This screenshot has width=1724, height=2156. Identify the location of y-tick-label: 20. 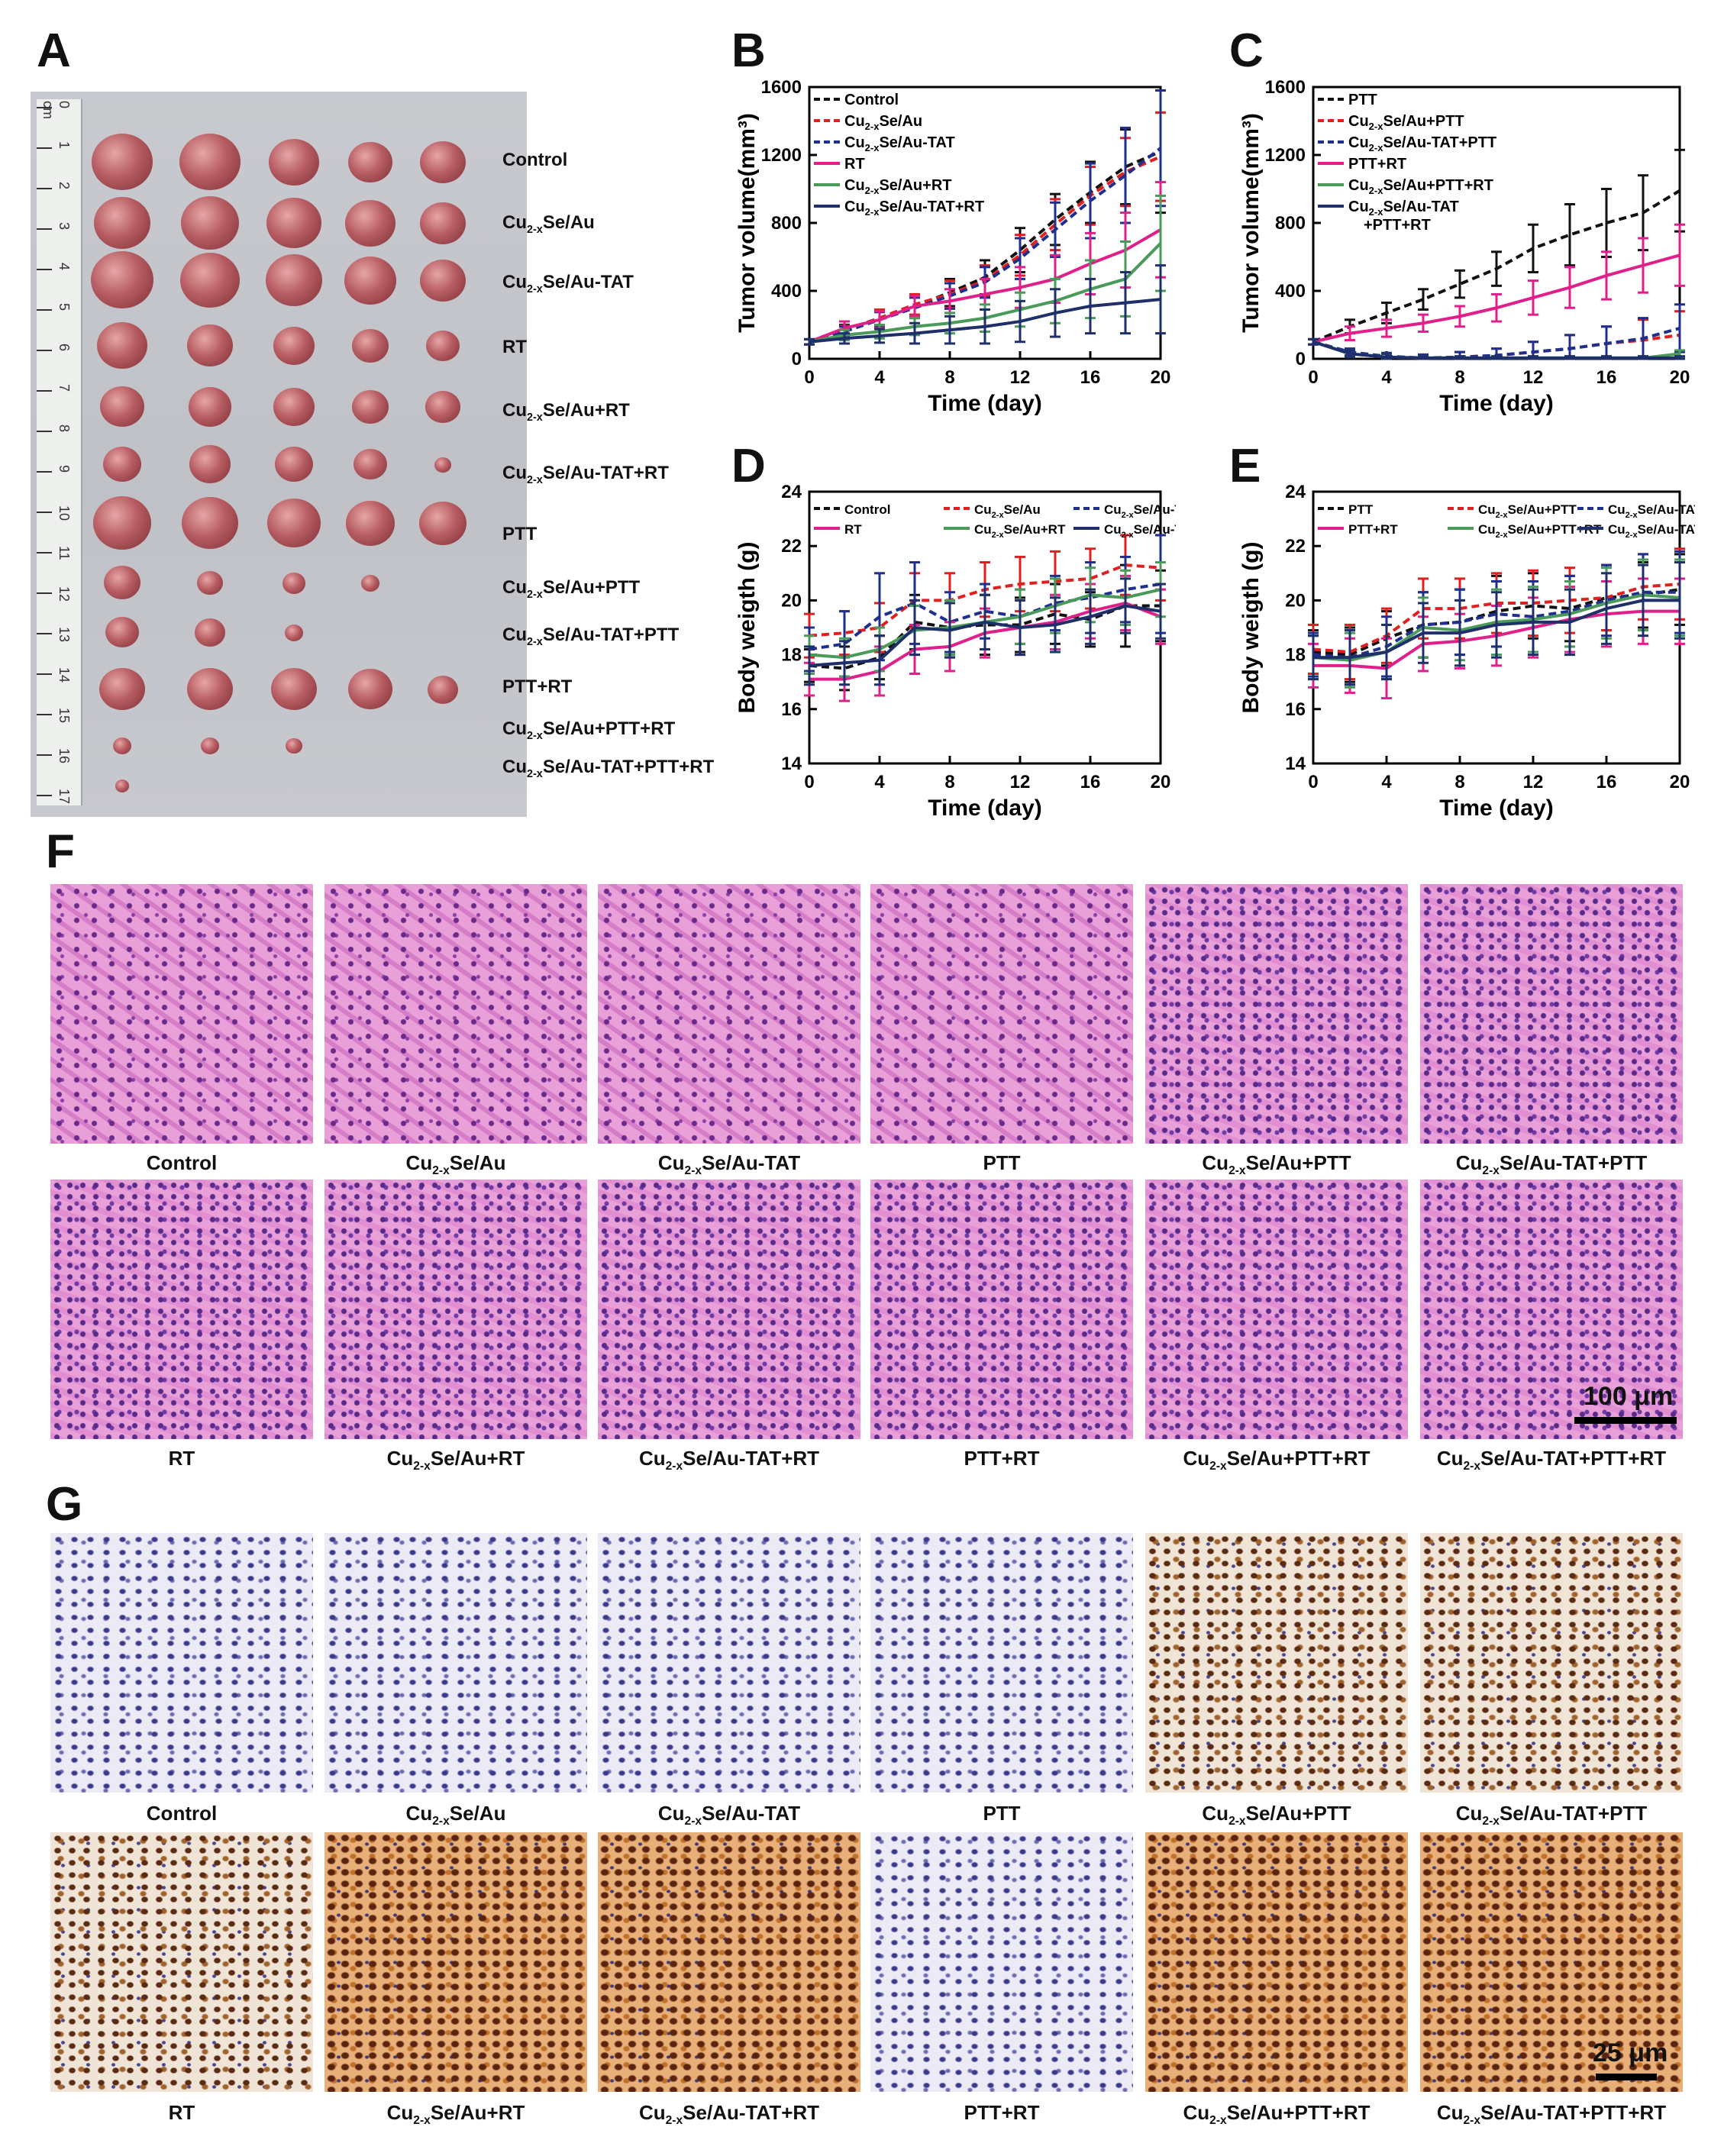
(1295, 600).